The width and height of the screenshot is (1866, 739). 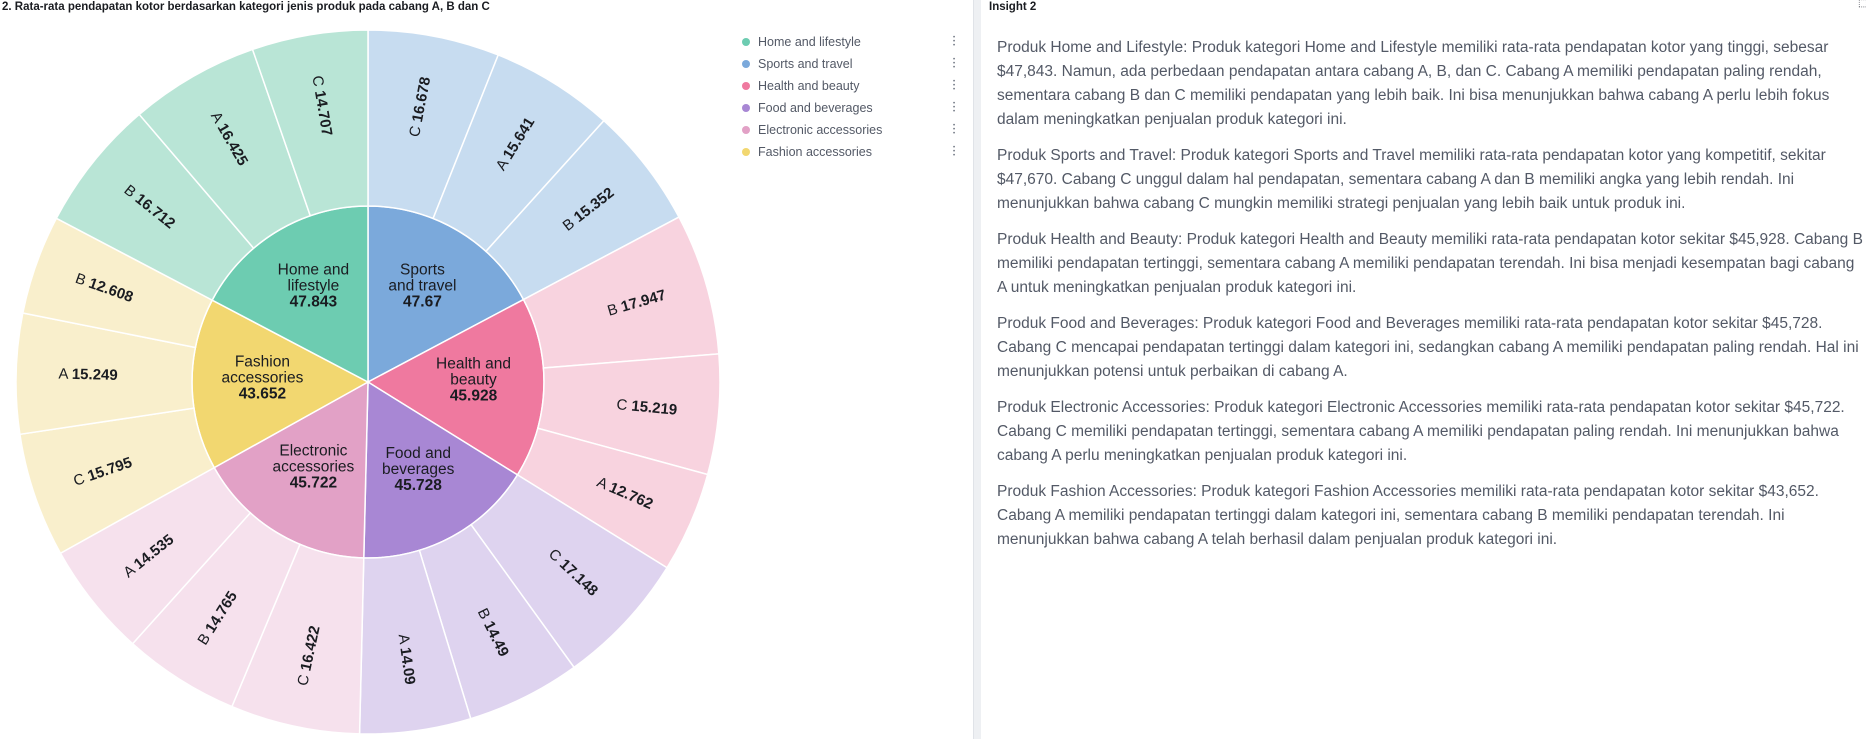 I want to click on inner-slice-label: Health and beauty 45.928, so click(x=473, y=380).